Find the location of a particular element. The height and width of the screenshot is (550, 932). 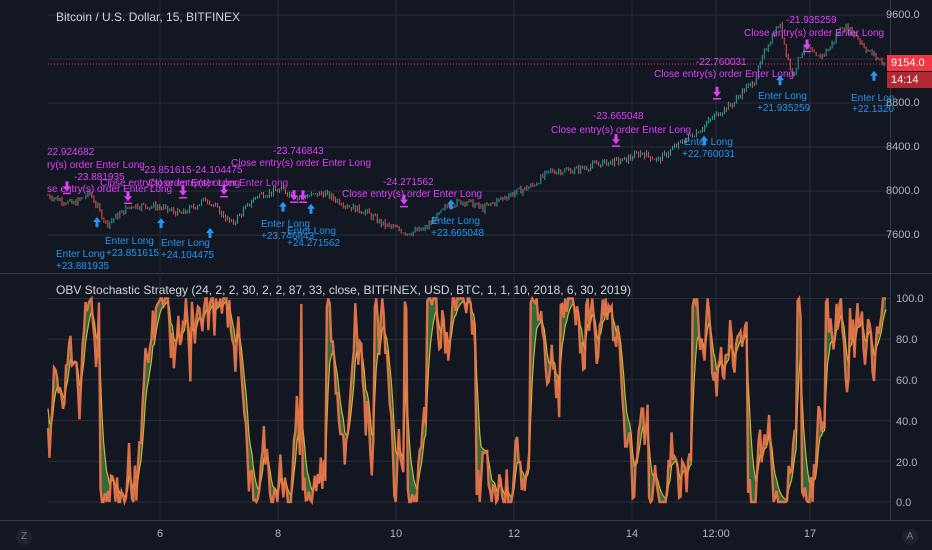

strategy-label: -23.746843 is located at coordinates (298, 151).